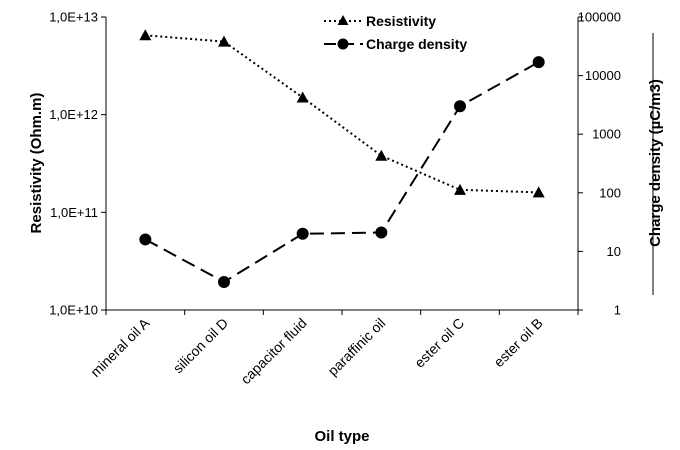  I want to click on legend-box, so click(408, 30).